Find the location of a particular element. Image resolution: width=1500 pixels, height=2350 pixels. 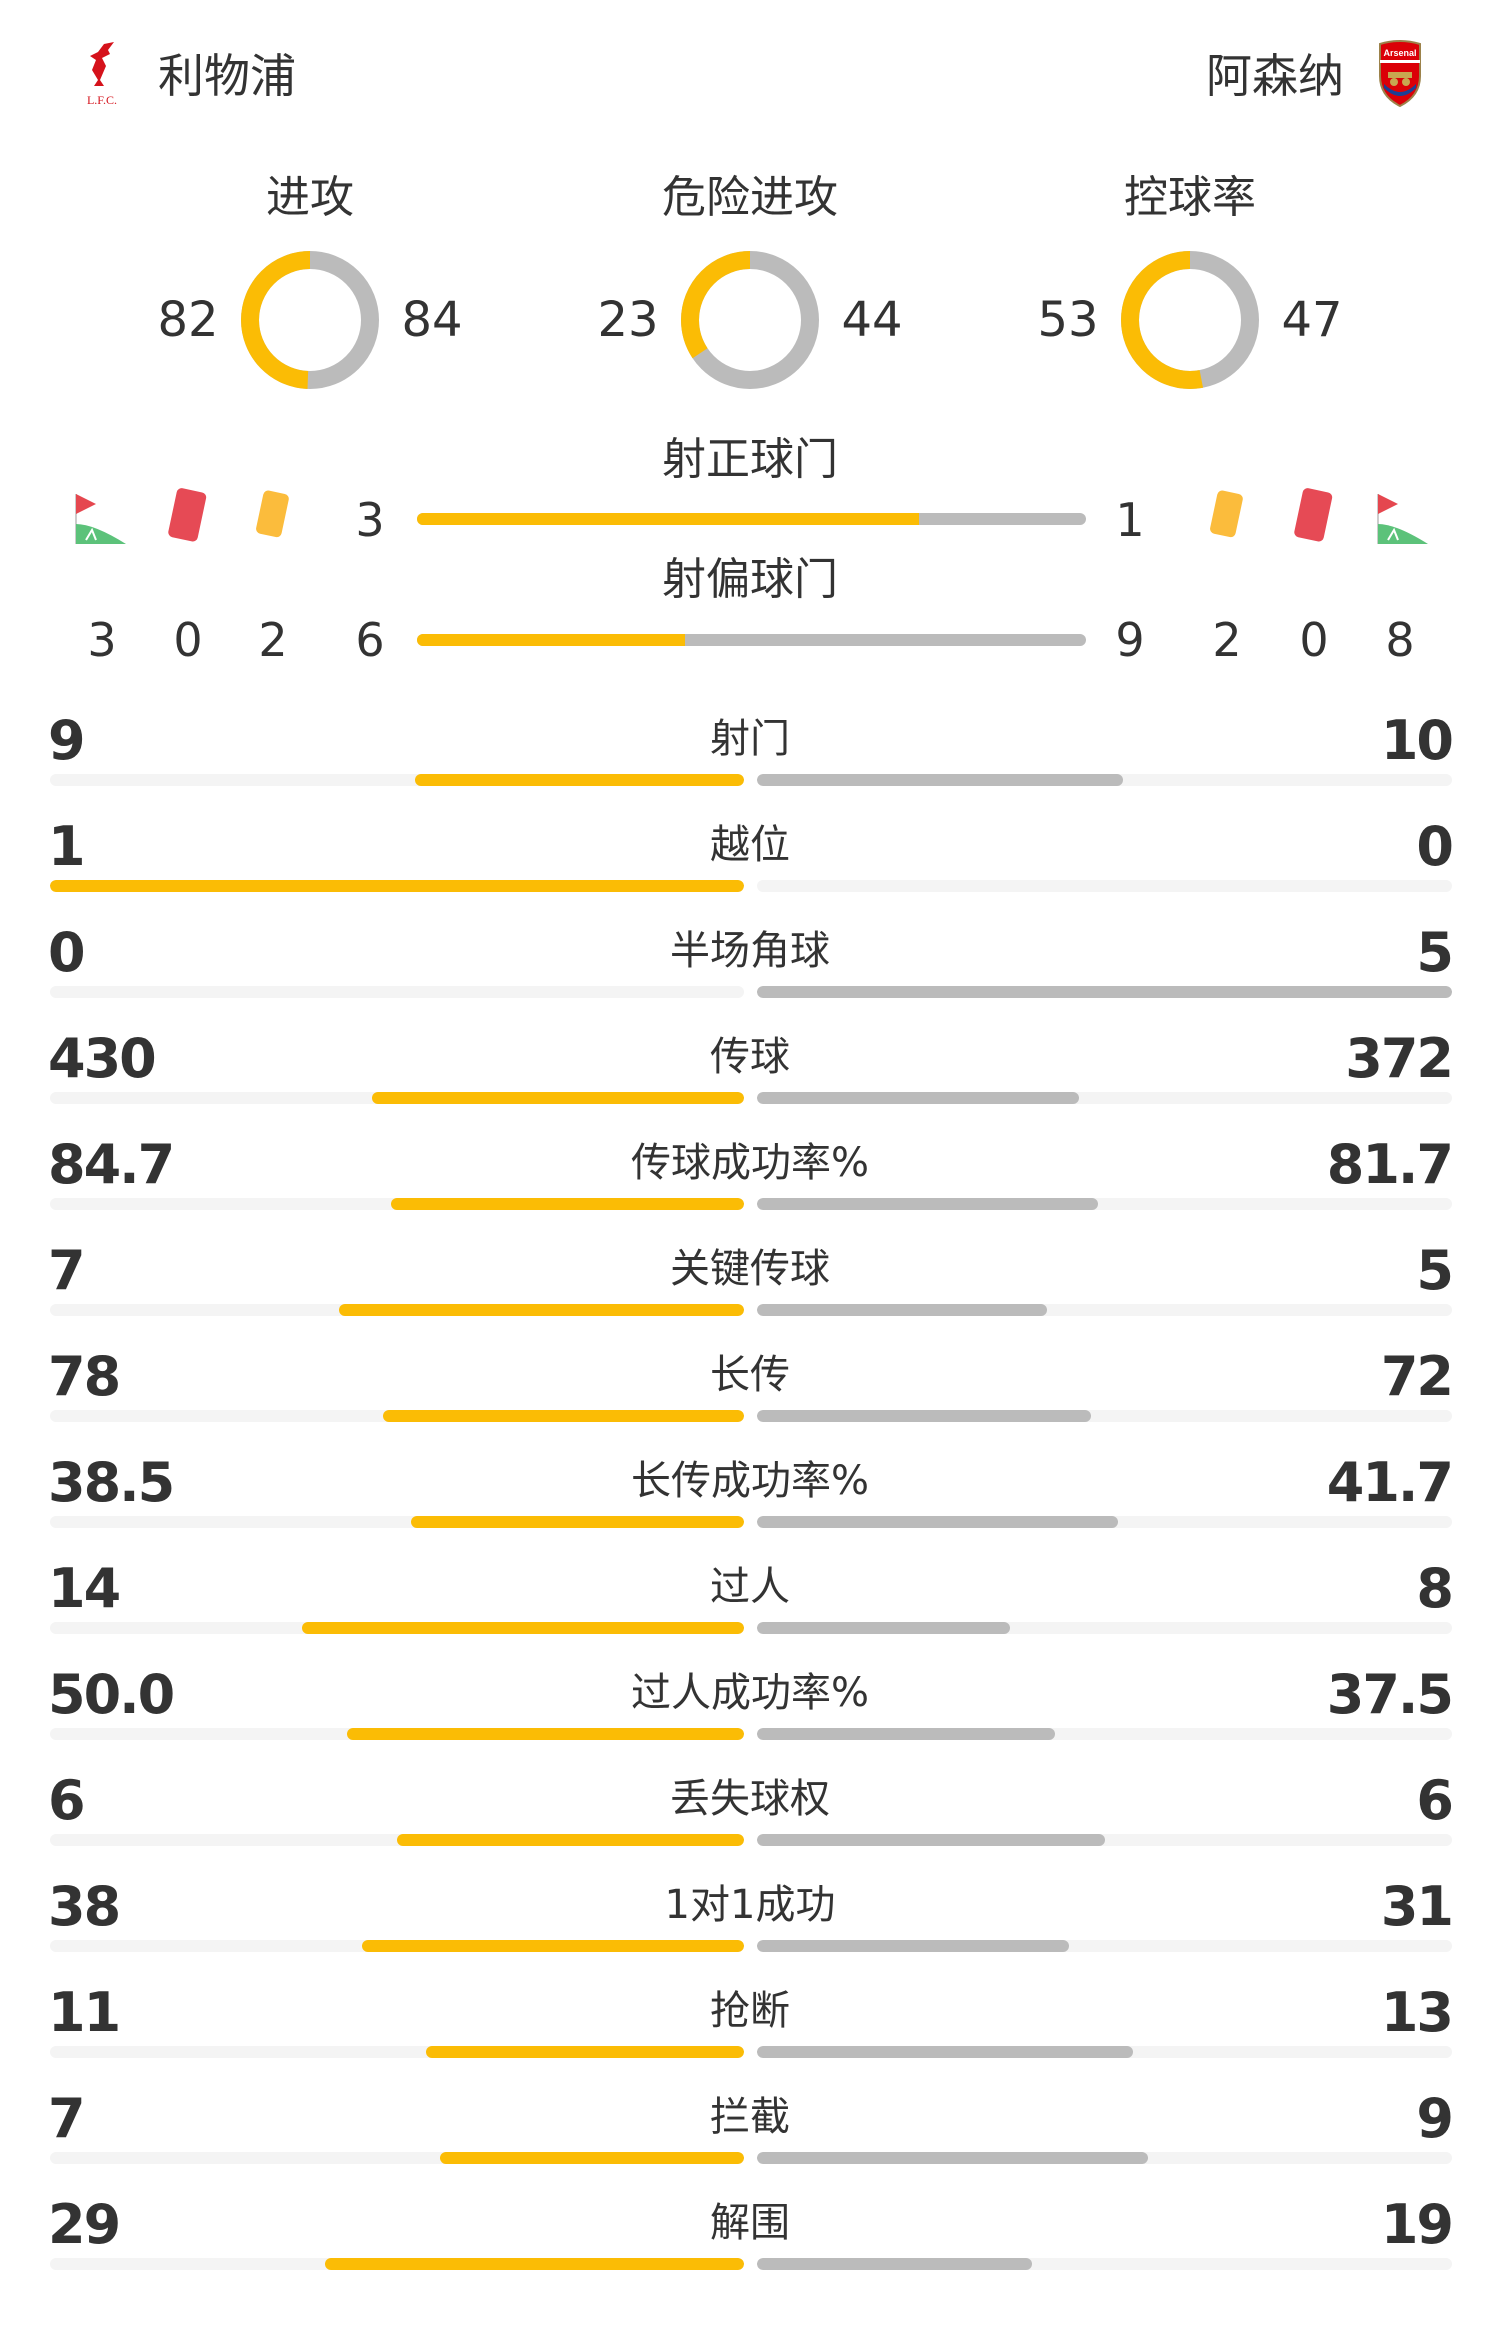

stat-away-value: 81.7 is located at coordinates (1390, 1164).